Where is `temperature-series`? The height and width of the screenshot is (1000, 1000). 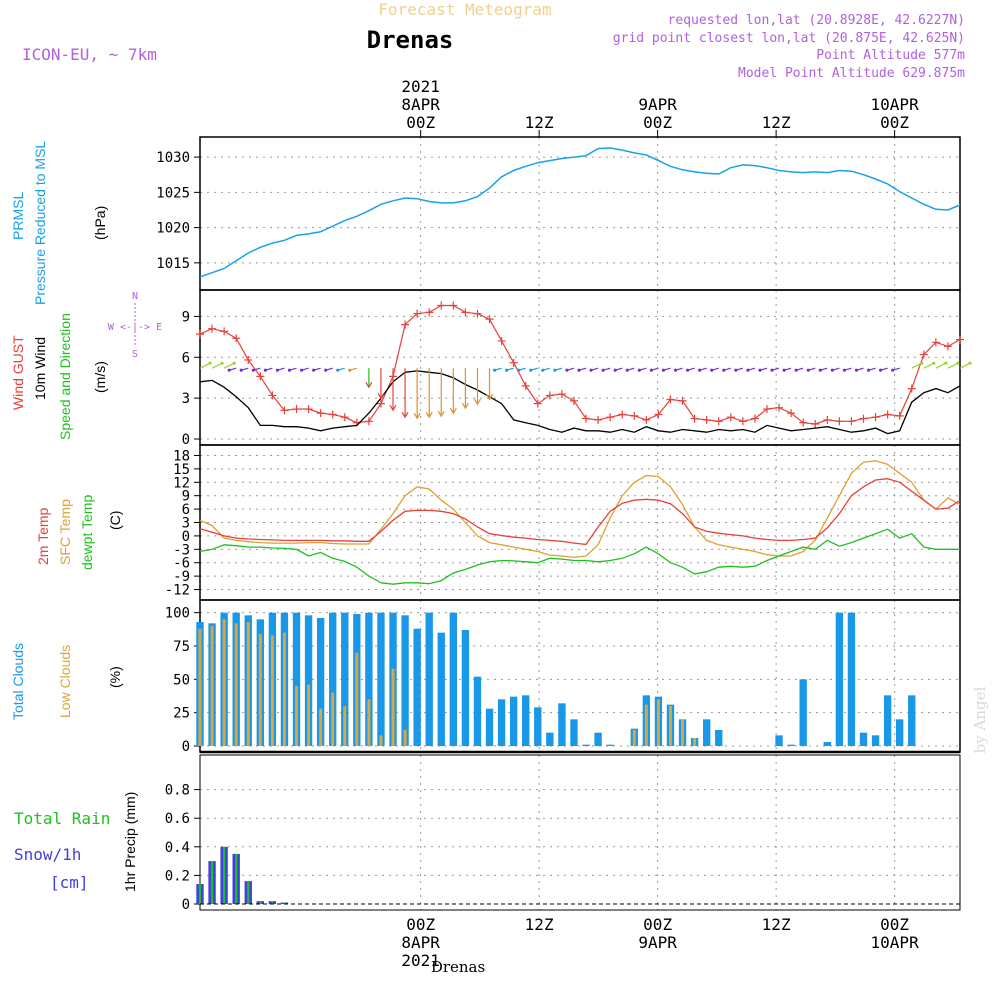
temperature-series is located at coordinates (580, 522).